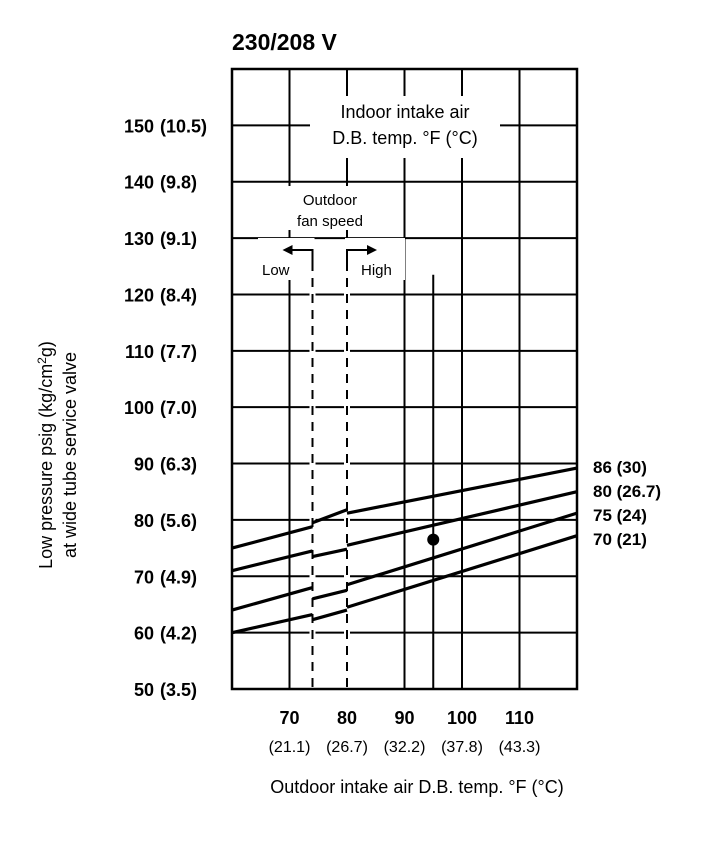  What do you see at coordinates (520, 747) in the screenshot?
I see `x-tick-sublabel: (43.3)` at bounding box center [520, 747].